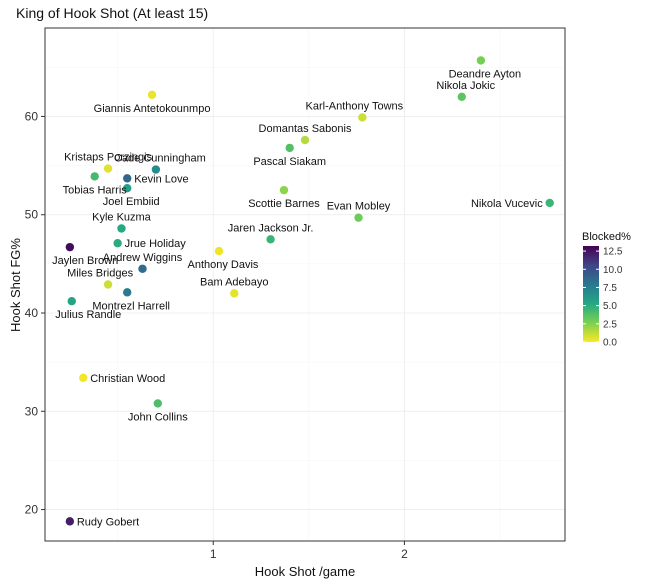  Describe the element at coordinates (610, 288) in the screenshot. I see `legend-tick-label: 7.5` at that location.